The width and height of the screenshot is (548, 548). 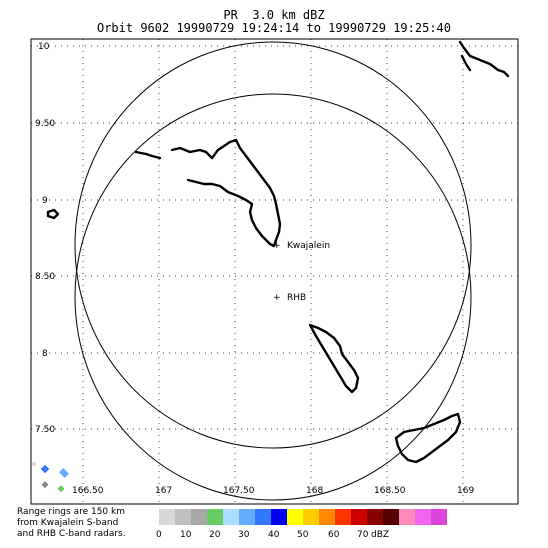 I want to click on kwajalein-atoll-coastline, so click(x=208, y=193).